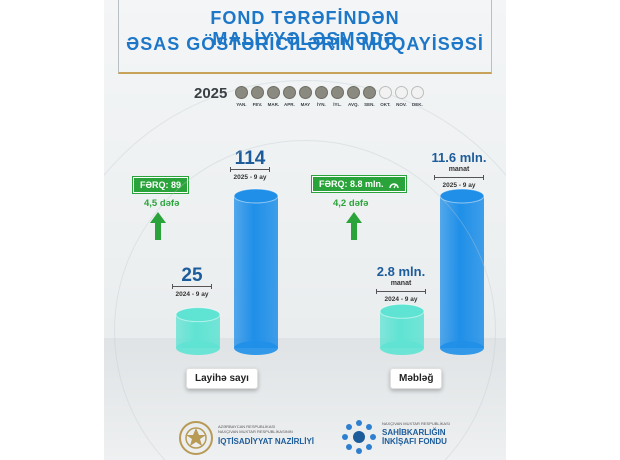 The image size is (620, 460). Describe the element at coordinates (353, 104) in the screenshot. I see `month-label: AVQ.` at that location.